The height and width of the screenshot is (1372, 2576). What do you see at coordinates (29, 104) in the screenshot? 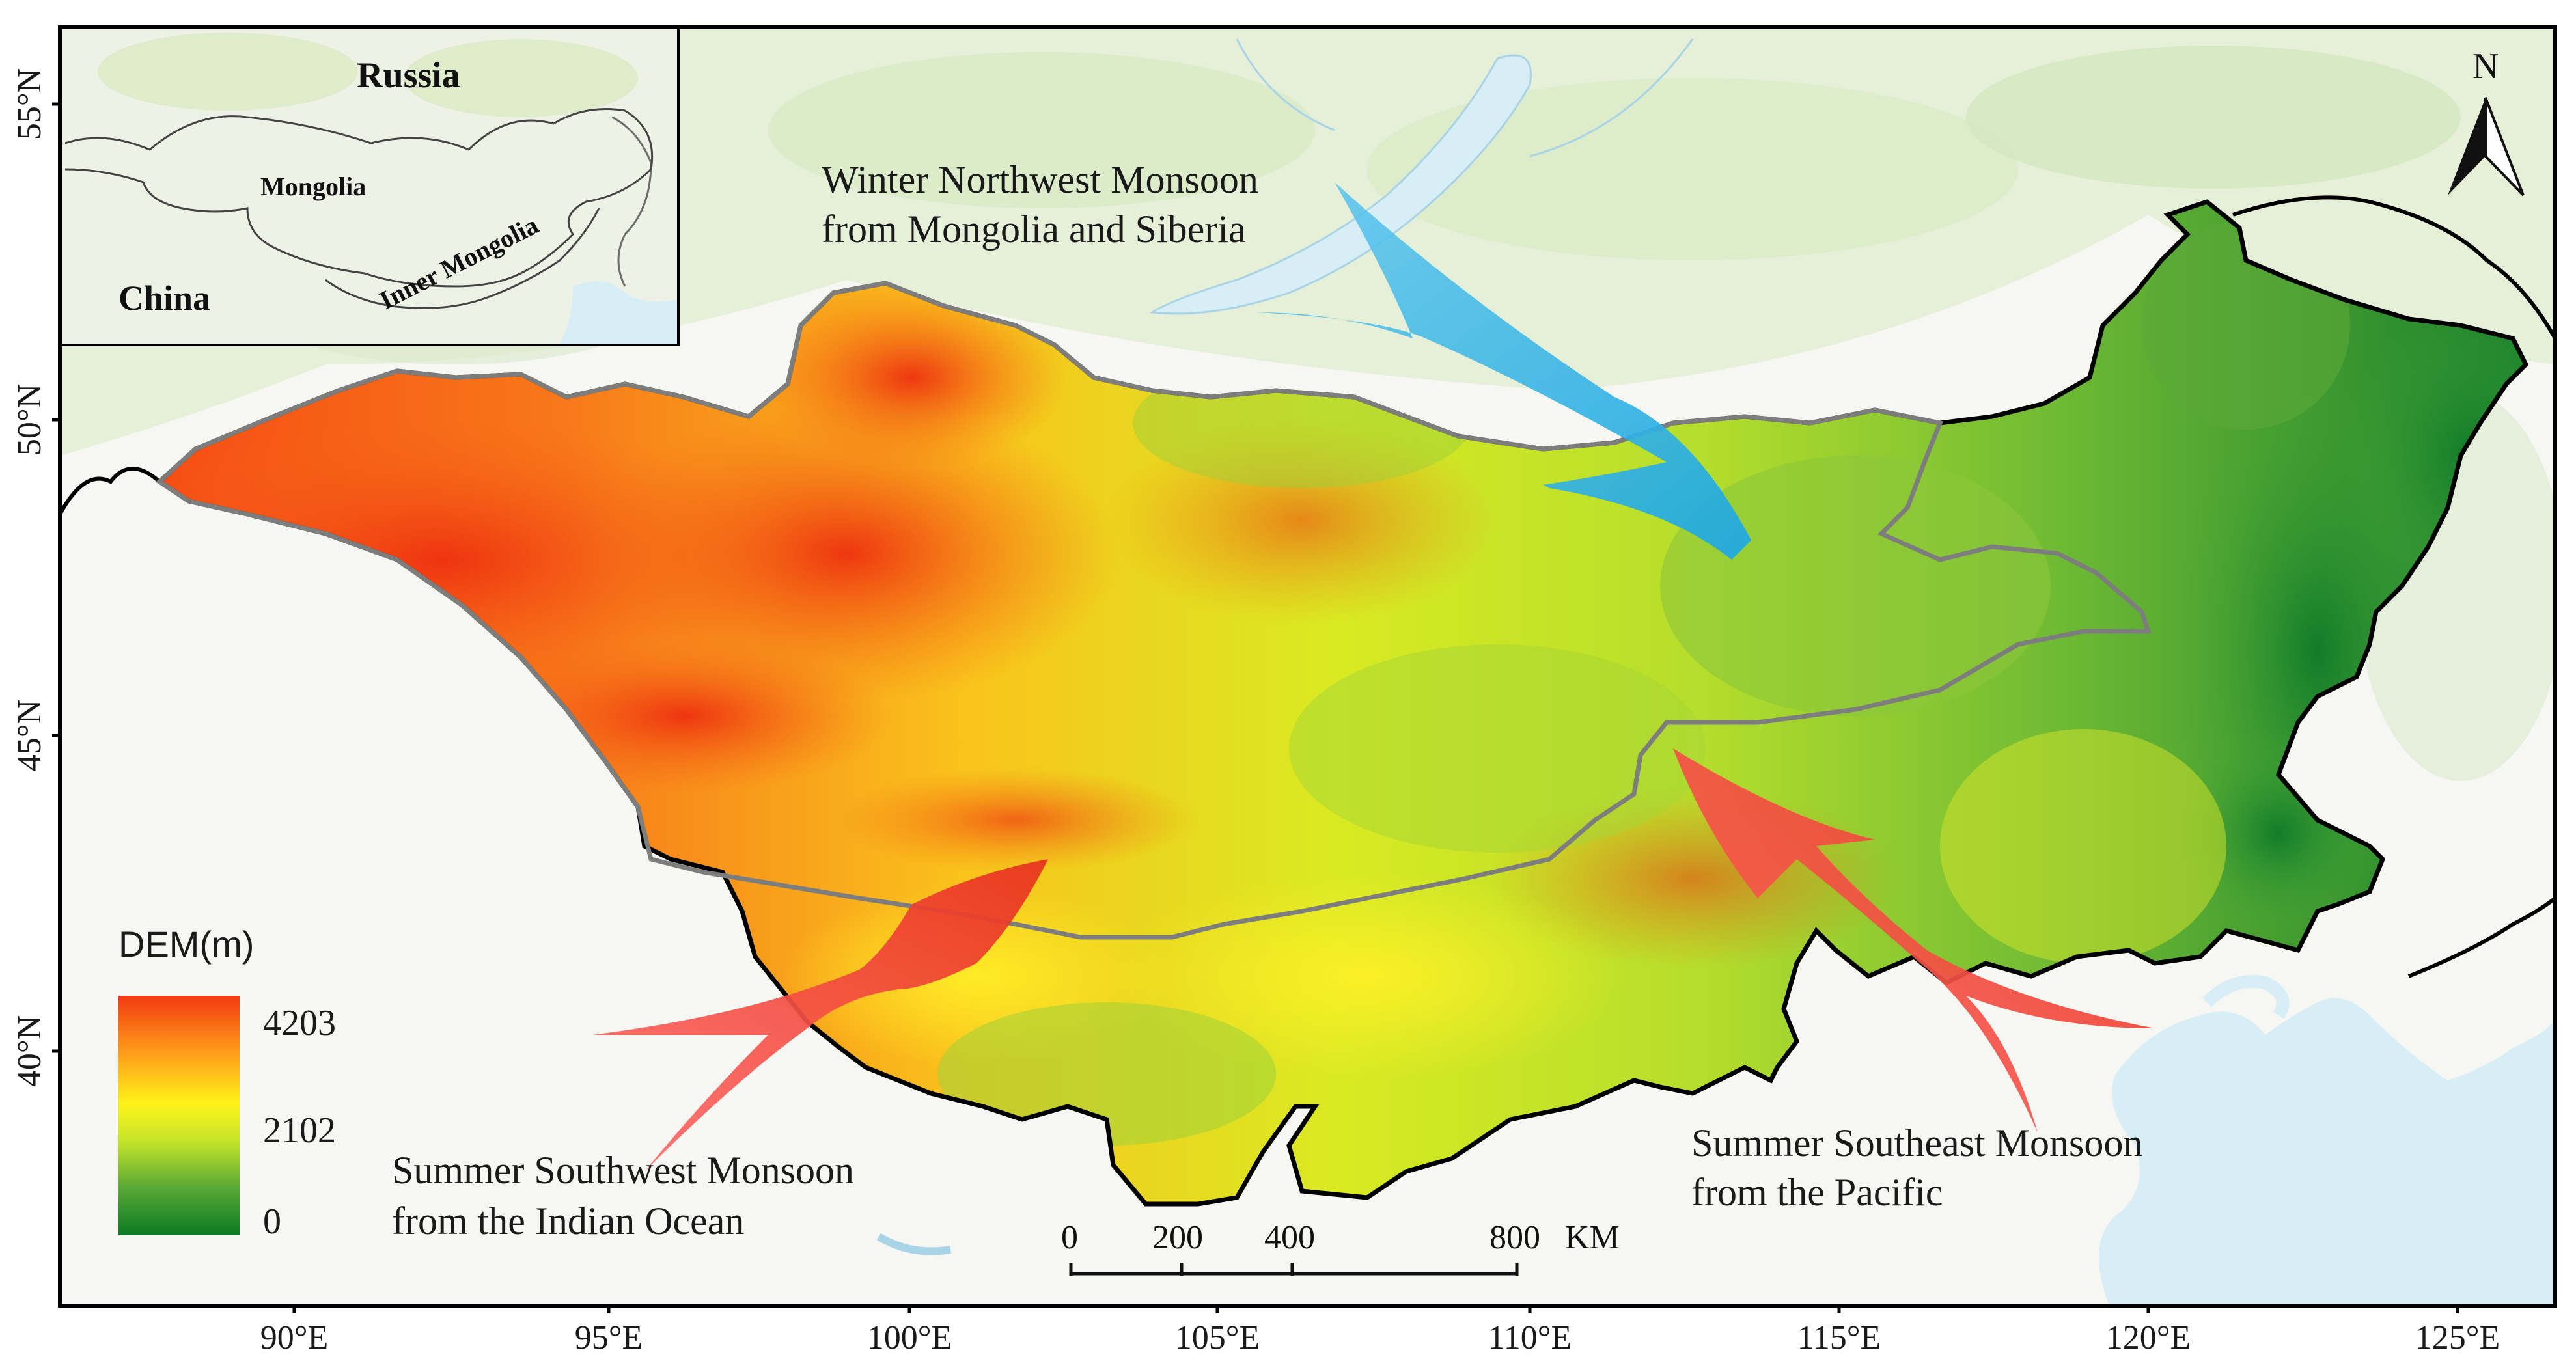
I see `lat-tick-55: 55°N` at bounding box center [29, 104].